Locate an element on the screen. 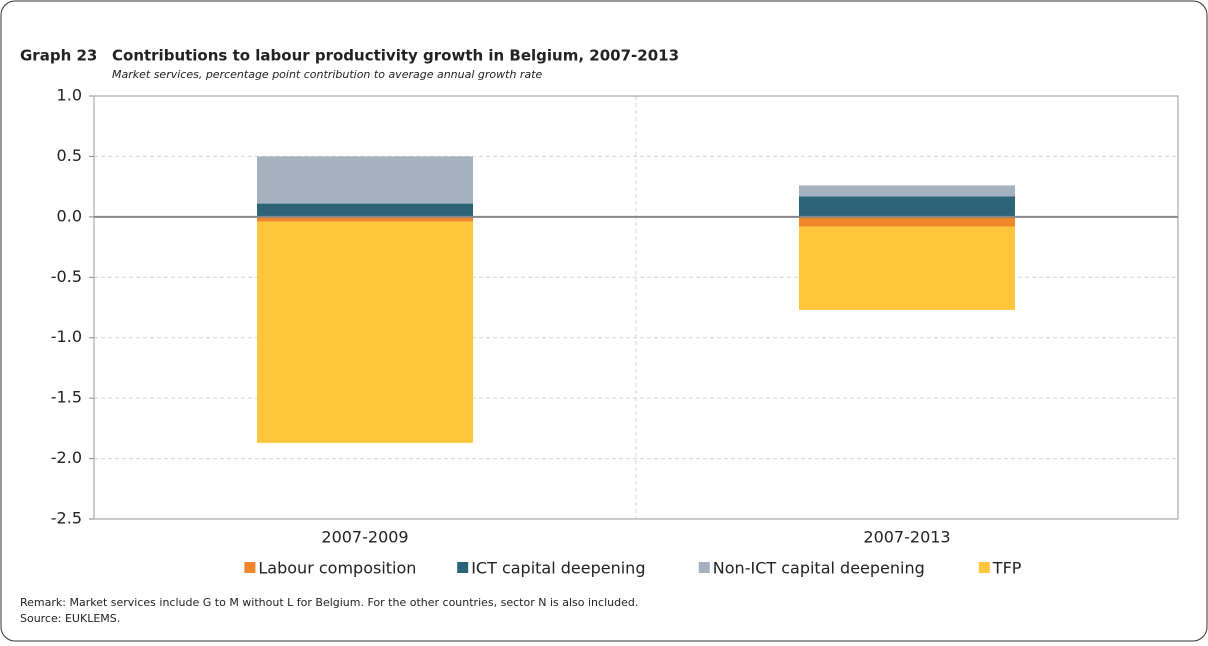 The image size is (1208, 646). y-tick-label: -1.0 is located at coordinates (66, 336).